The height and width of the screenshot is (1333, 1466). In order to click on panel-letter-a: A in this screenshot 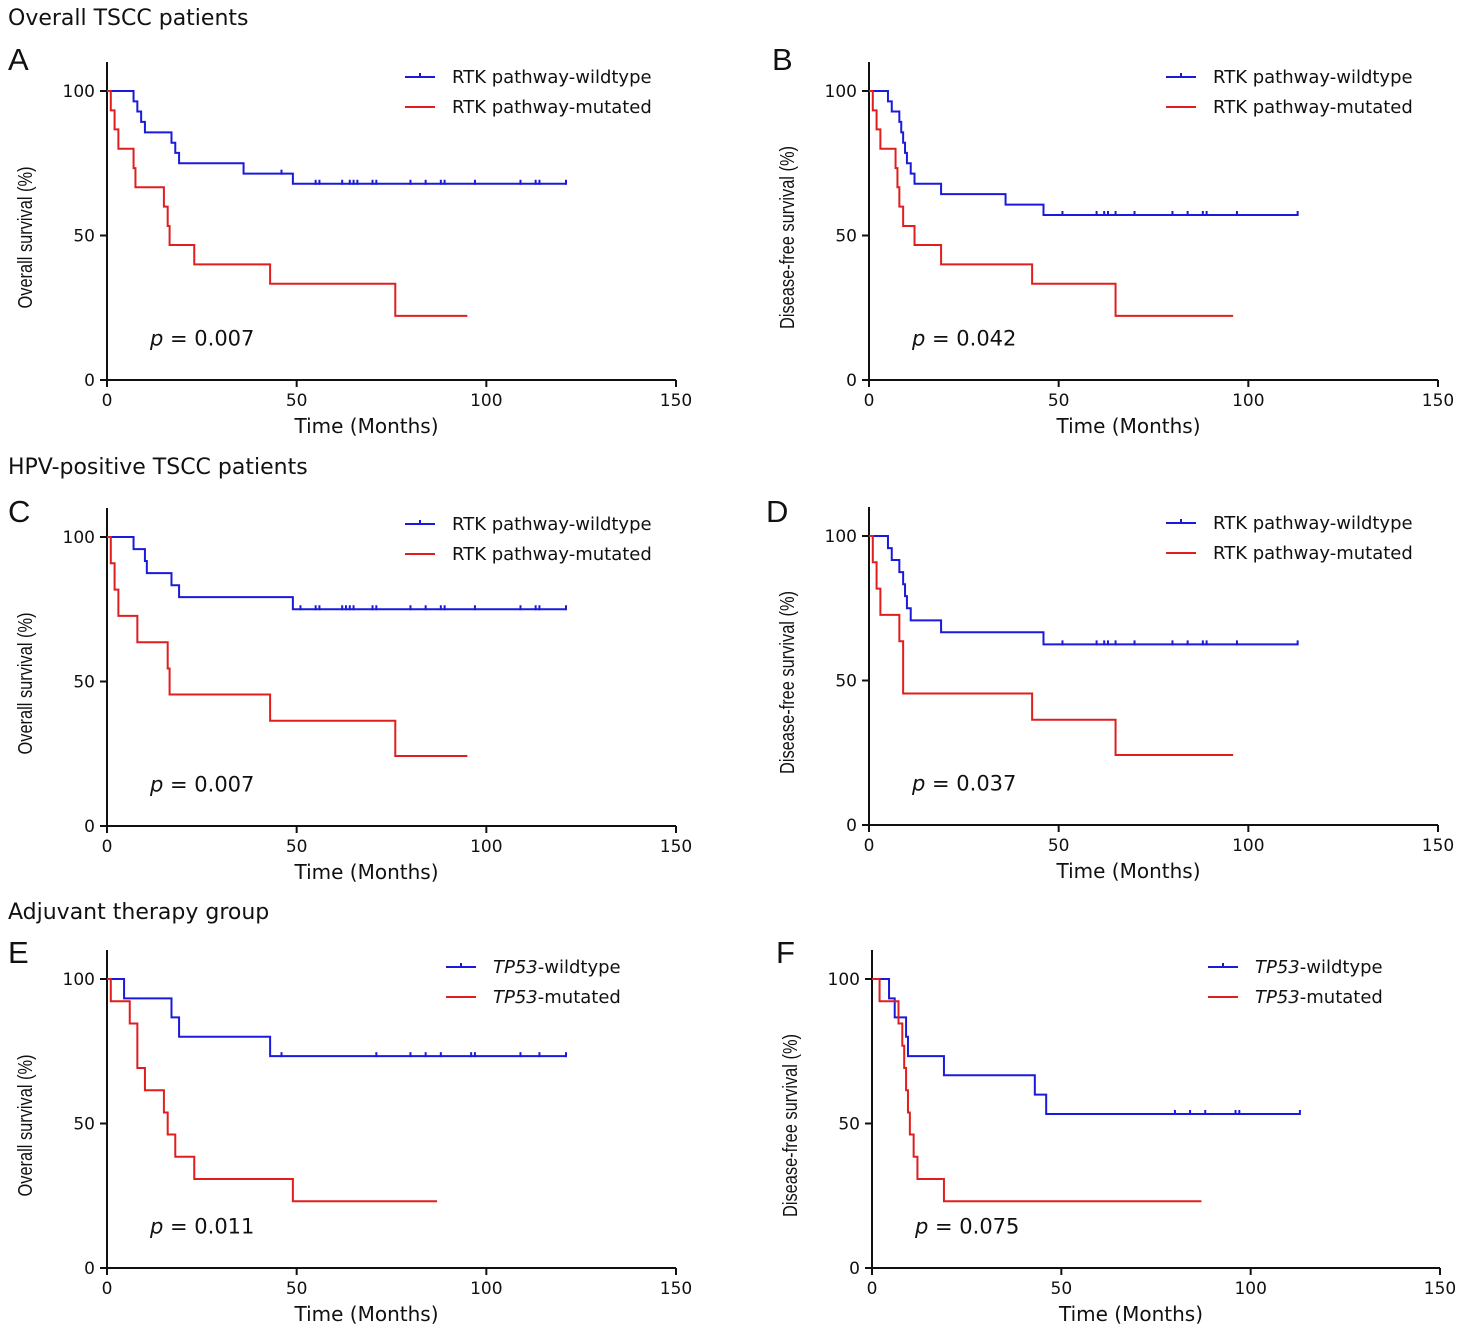, I will do `click(18, 59)`.